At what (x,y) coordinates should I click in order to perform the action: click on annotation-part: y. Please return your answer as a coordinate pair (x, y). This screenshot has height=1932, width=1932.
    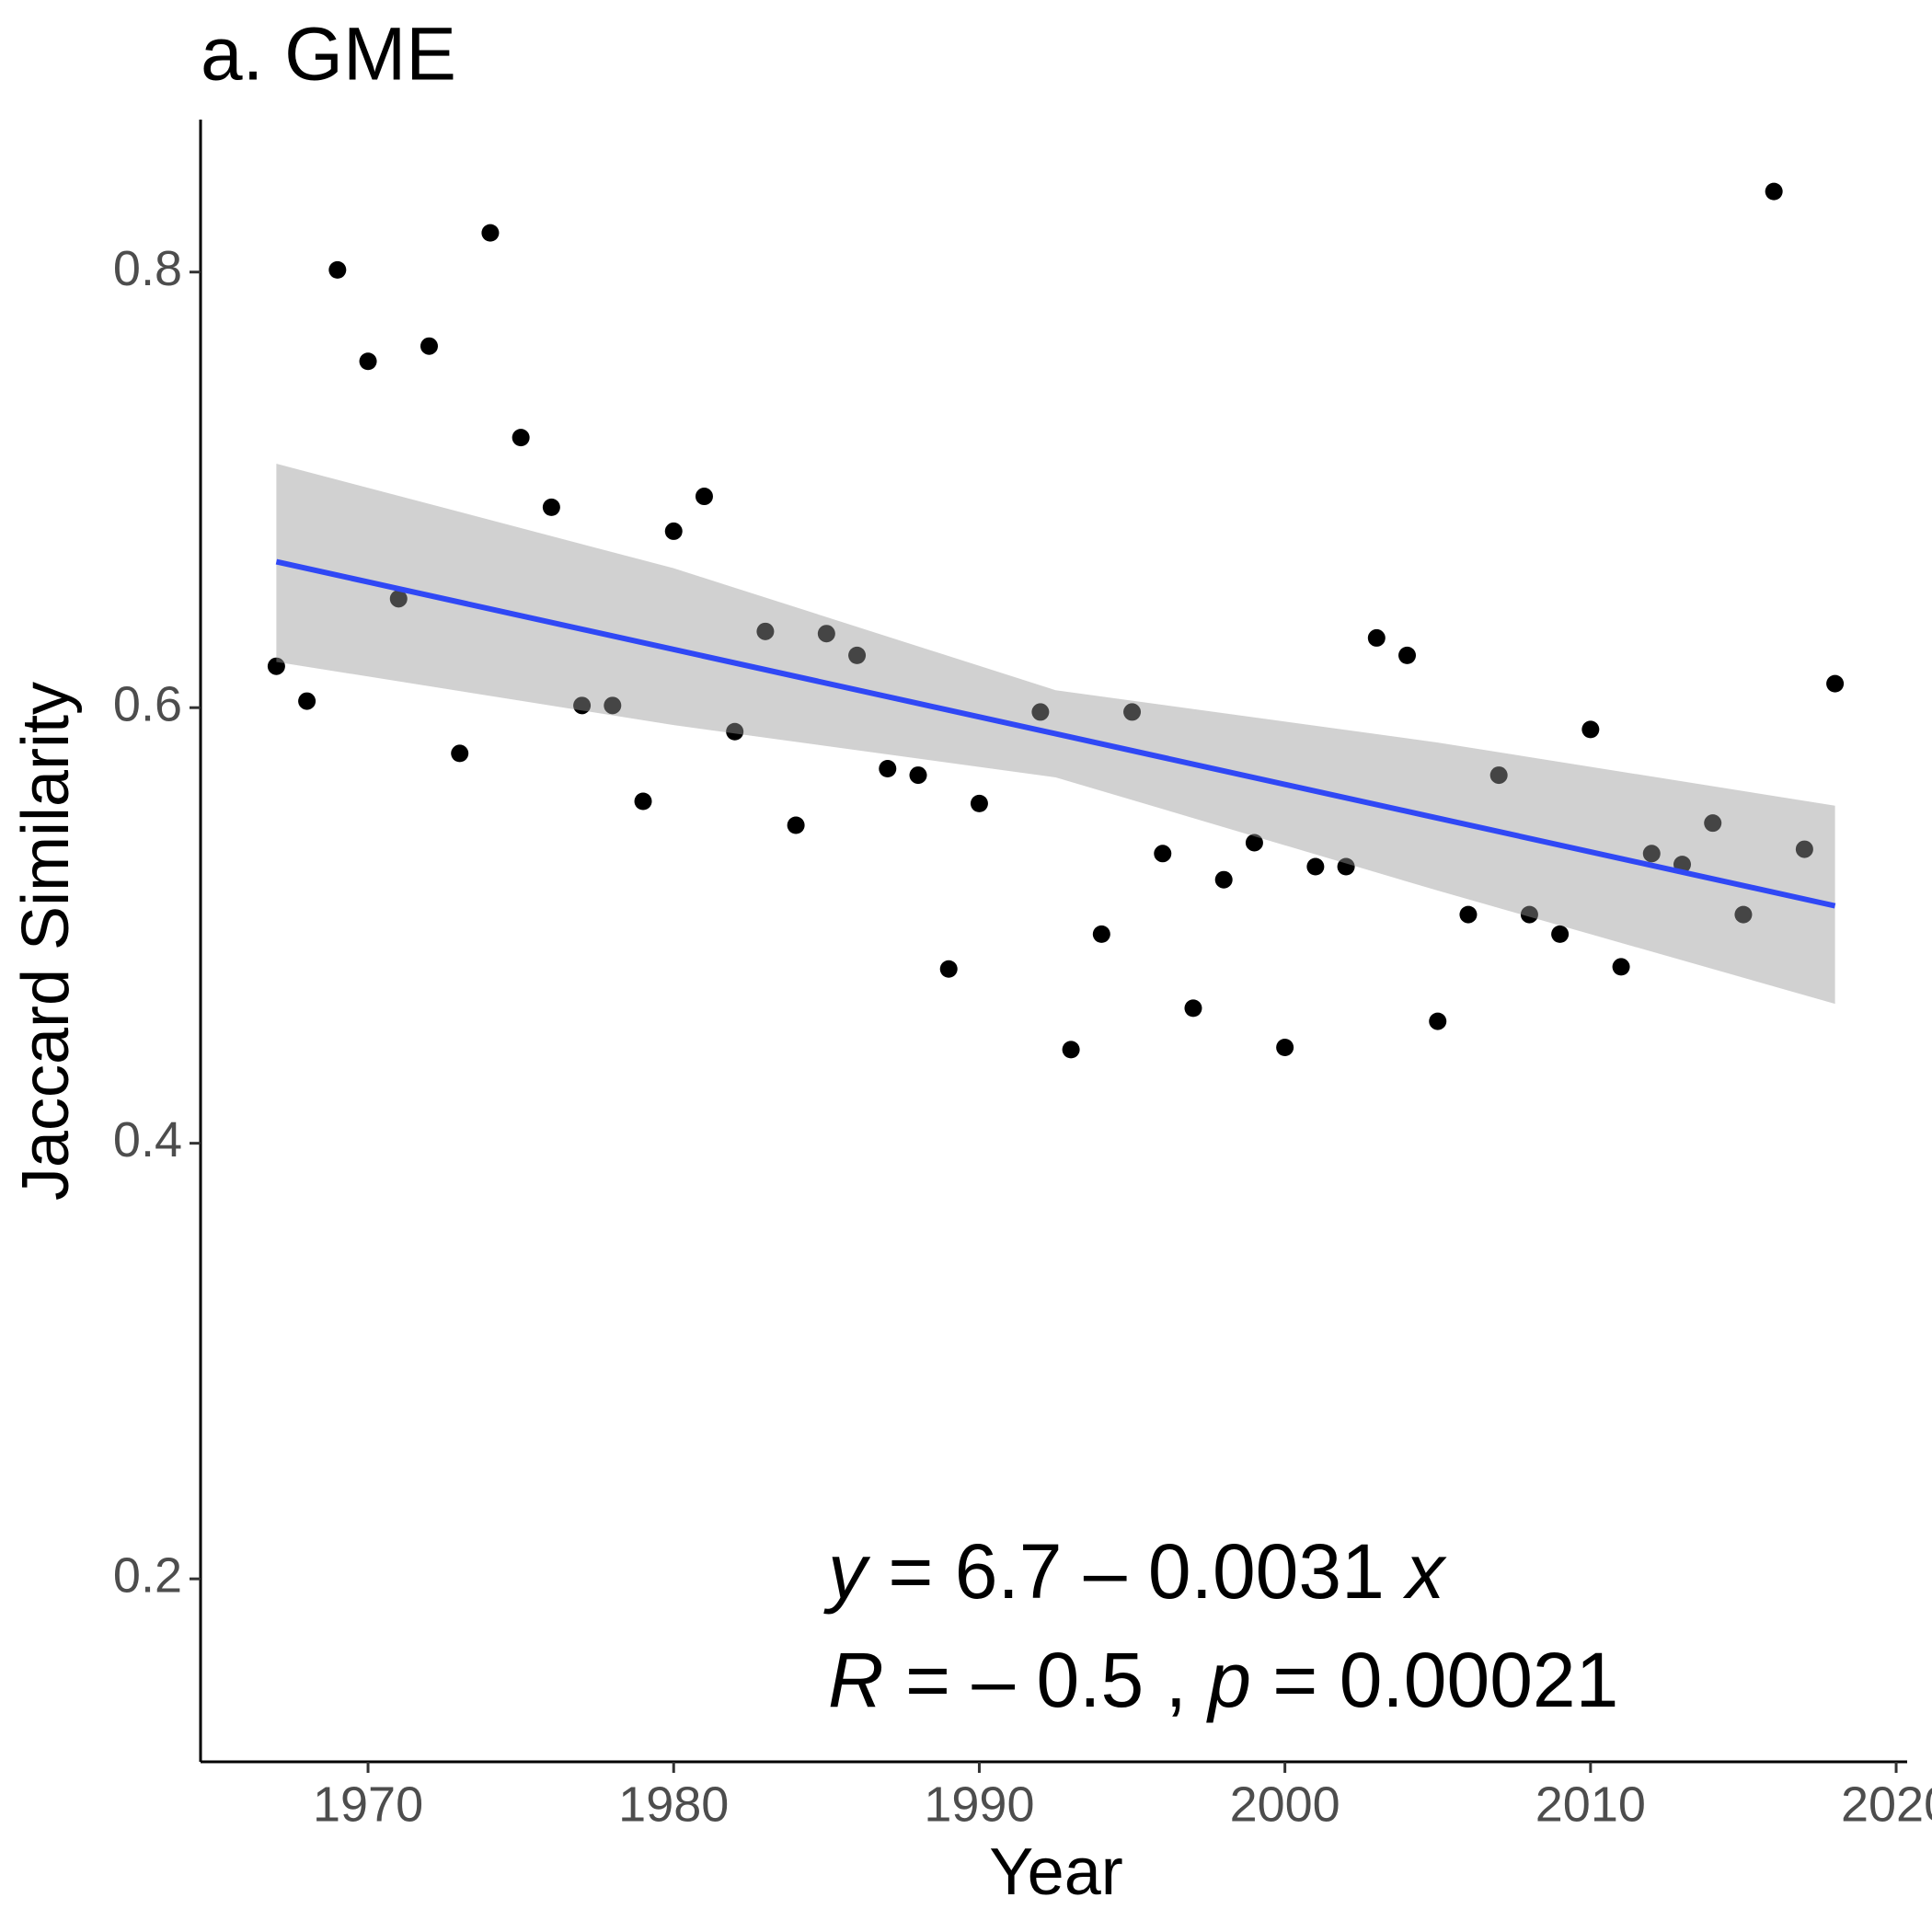
    Looking at the image, I should click on (847, 1571).